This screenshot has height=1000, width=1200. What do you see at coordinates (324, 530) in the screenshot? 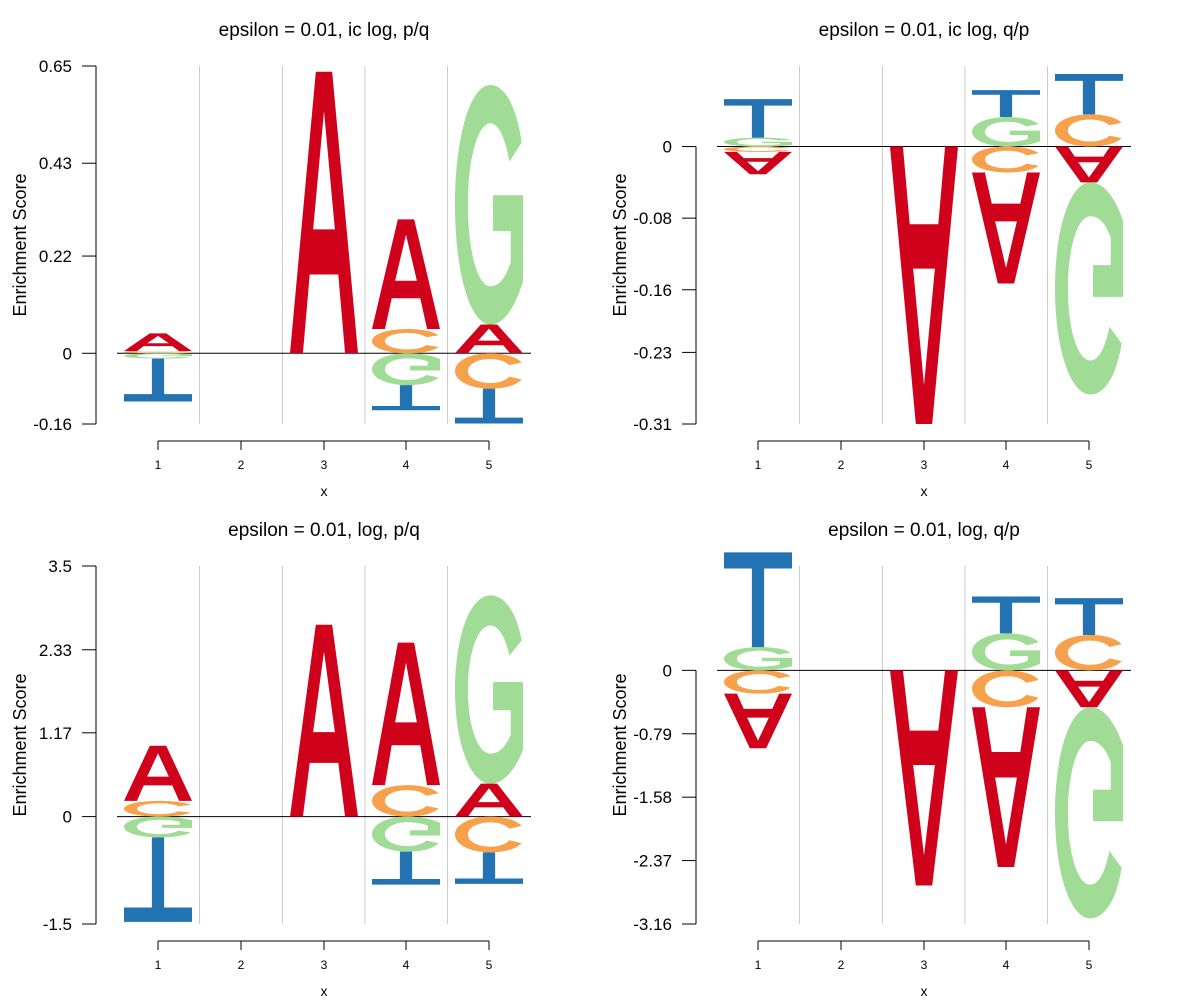
I see `chart-title: epsilon = 0.01, log, p/q` at bounding box center [324, 530].